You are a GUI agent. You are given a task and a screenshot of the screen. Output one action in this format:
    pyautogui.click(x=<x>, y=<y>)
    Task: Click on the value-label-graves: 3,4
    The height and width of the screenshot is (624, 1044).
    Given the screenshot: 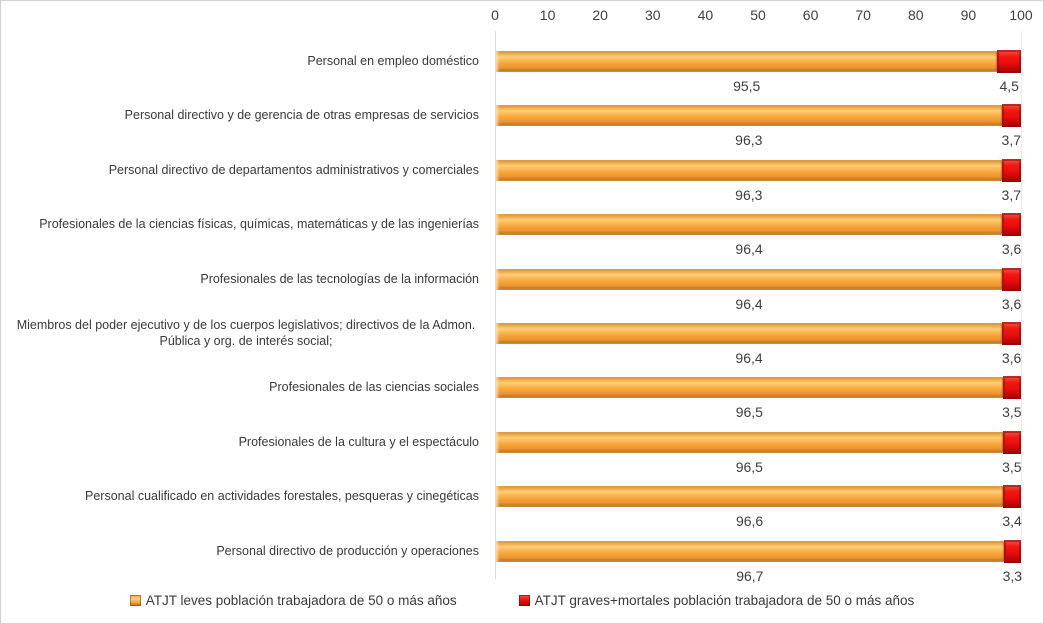 What is the action you would take?
    pyautogui.click(x=1012, y=521)
    